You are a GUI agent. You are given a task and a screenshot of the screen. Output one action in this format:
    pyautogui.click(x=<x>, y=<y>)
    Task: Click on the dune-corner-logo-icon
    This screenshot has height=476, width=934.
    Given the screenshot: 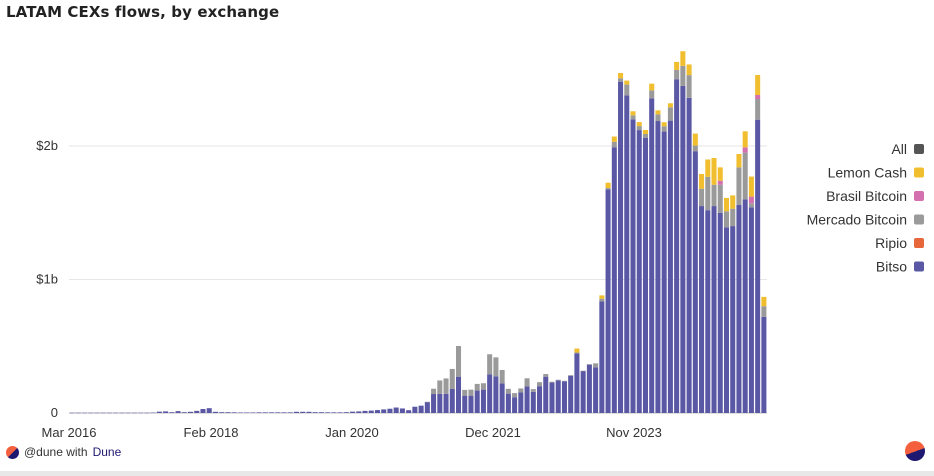 What is the action you would take?
    pyautogui.click(x=915, y=451)
    